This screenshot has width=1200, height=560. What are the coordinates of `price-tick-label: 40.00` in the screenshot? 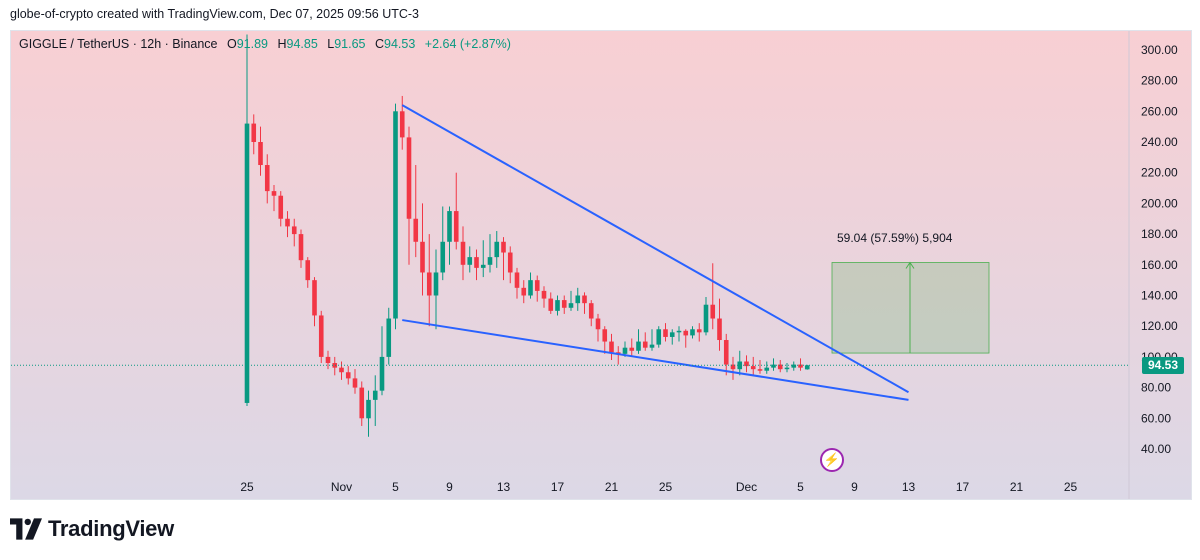 It's located at (1156, 449).